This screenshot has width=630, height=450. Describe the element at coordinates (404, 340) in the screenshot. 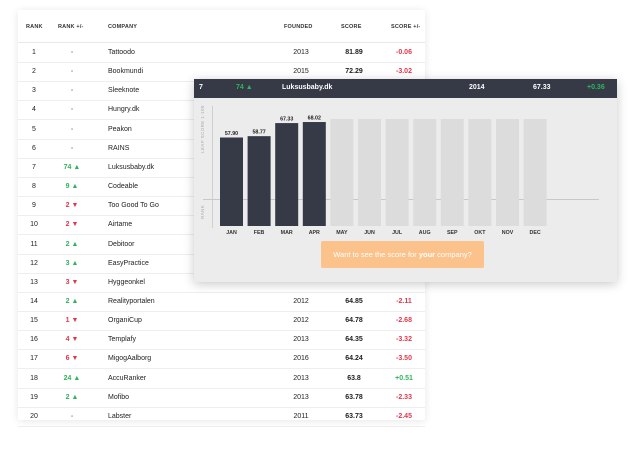

I see `score-change-cell: -3.32` at that location.